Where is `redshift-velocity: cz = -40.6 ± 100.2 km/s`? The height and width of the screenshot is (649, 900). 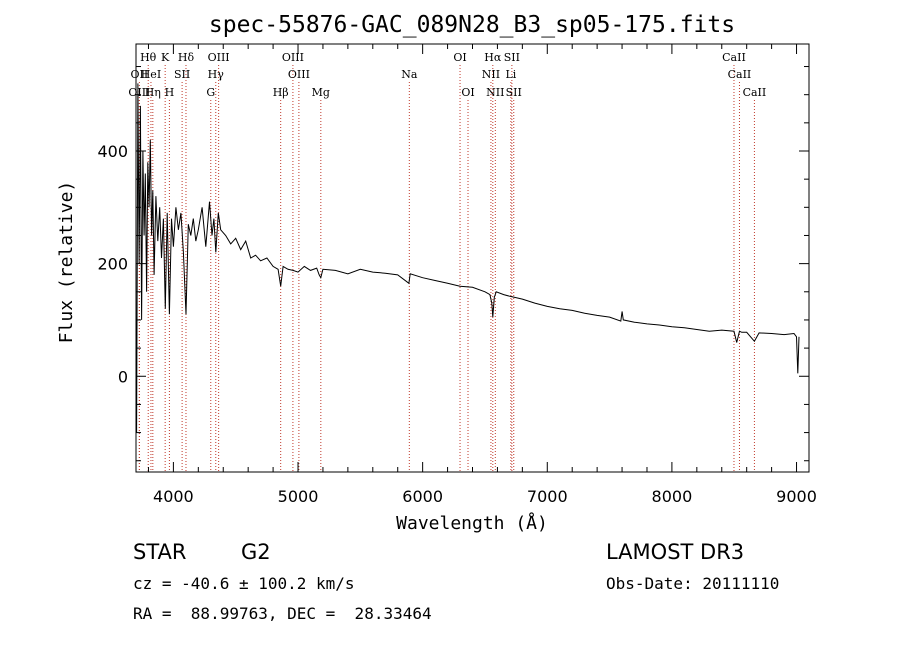 redshift-velocity: cz = -40.6 ± 100.2 km/s is located at coordinates (244, 583).